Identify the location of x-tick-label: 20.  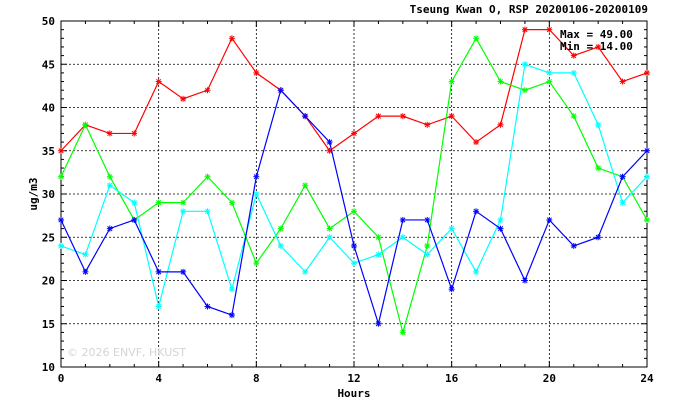
(549, 378).